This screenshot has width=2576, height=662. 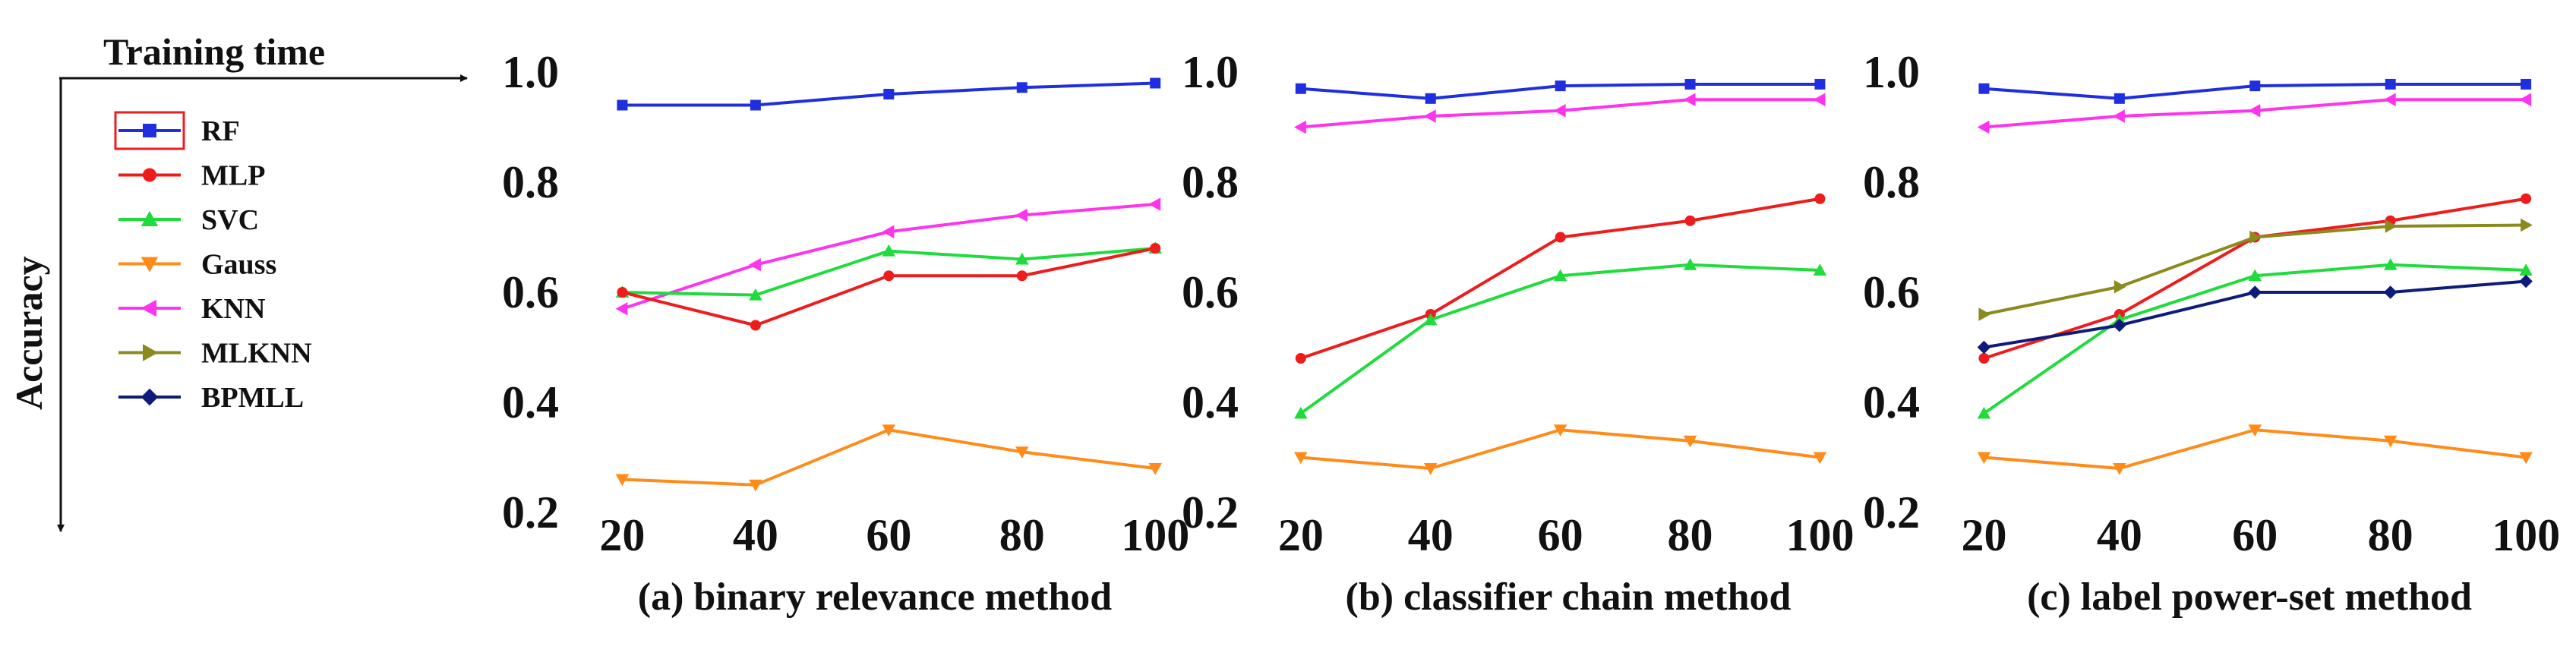 I want to click on legend-label: KNN, so click(x=233, y=309).